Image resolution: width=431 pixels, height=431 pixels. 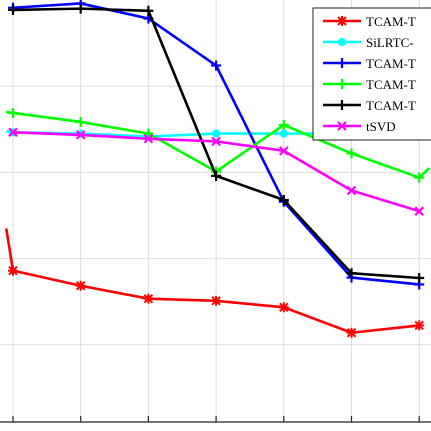 What do you see at coordinates (390, 42) in the screenshot?
I see `legend-label: SiLRTC-` at bounding box center [390, 42].